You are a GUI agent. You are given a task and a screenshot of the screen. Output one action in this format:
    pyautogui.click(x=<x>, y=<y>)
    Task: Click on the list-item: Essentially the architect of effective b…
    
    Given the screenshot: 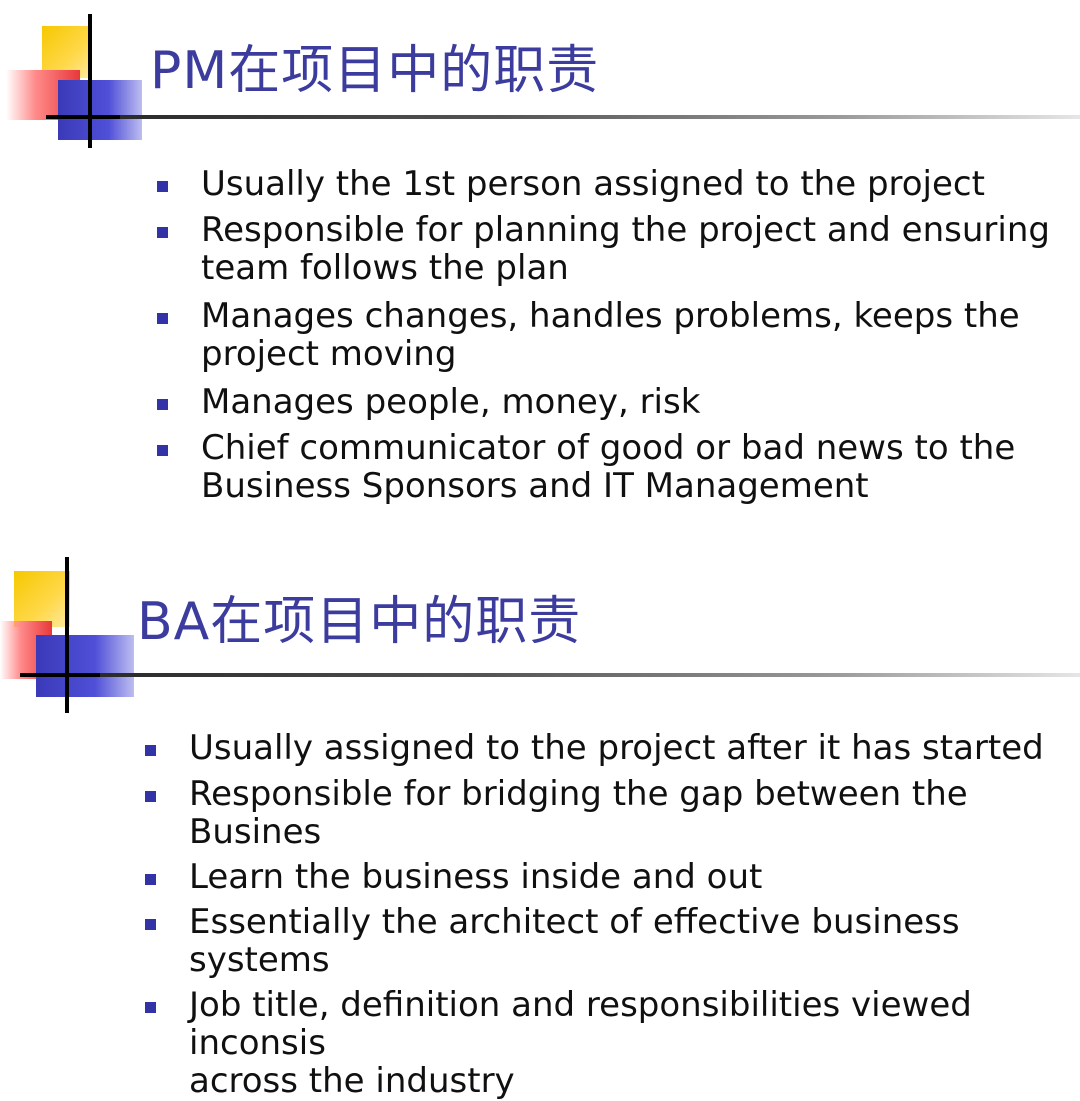 What is the action you would take?
    pyautogui.click(x=612, y=941)
    